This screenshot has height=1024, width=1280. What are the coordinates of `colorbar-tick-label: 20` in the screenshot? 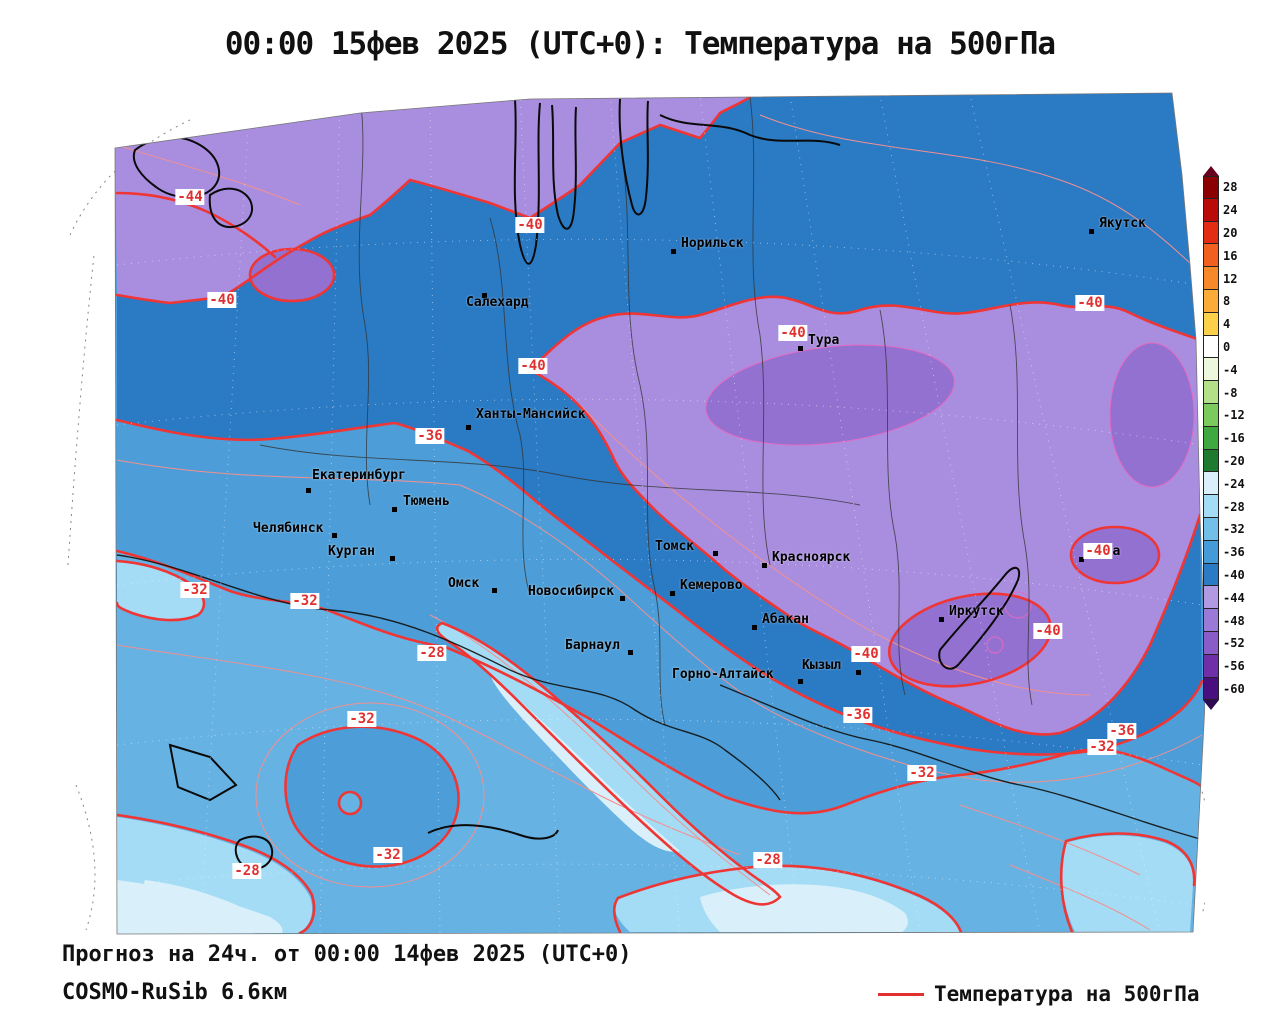 It's located at (1230, 232).